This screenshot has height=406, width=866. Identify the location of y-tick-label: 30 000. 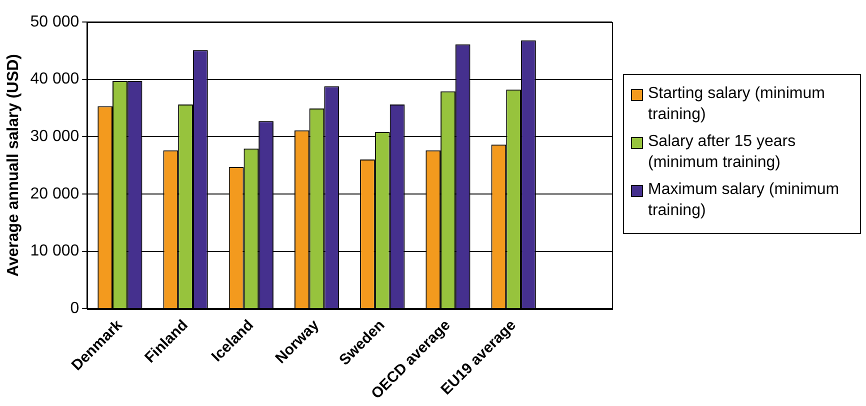
(55, 137).